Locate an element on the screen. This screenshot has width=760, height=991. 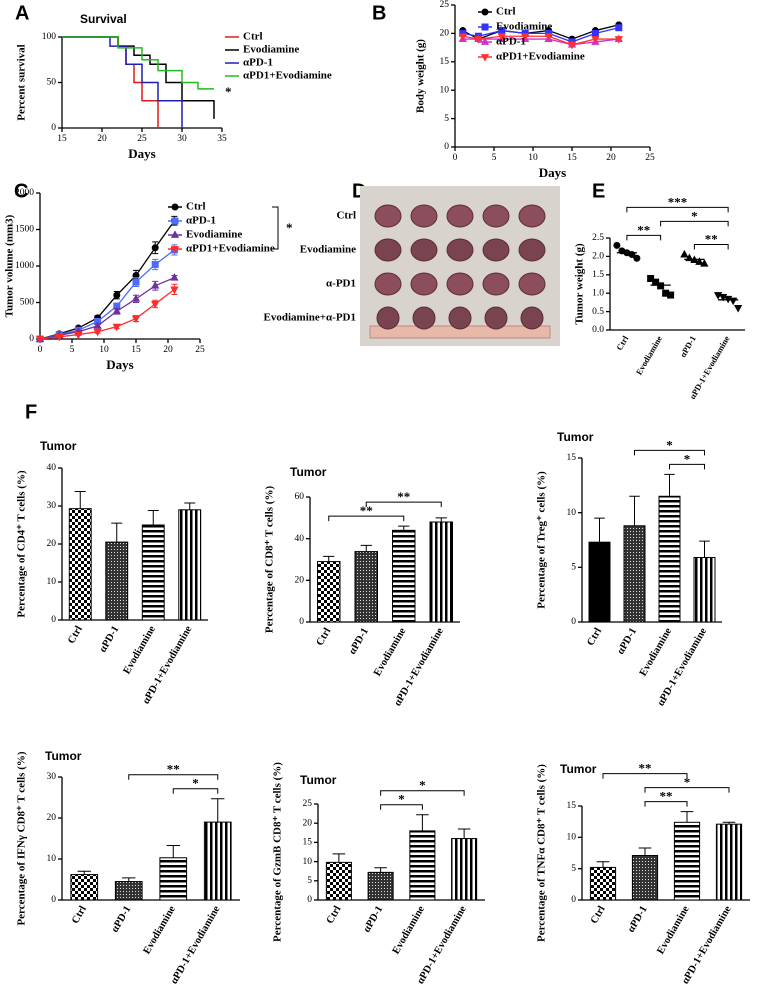
y-axis-label: Percentage of CD8⁺ T cells (%) is located at coordinates (270, 560).